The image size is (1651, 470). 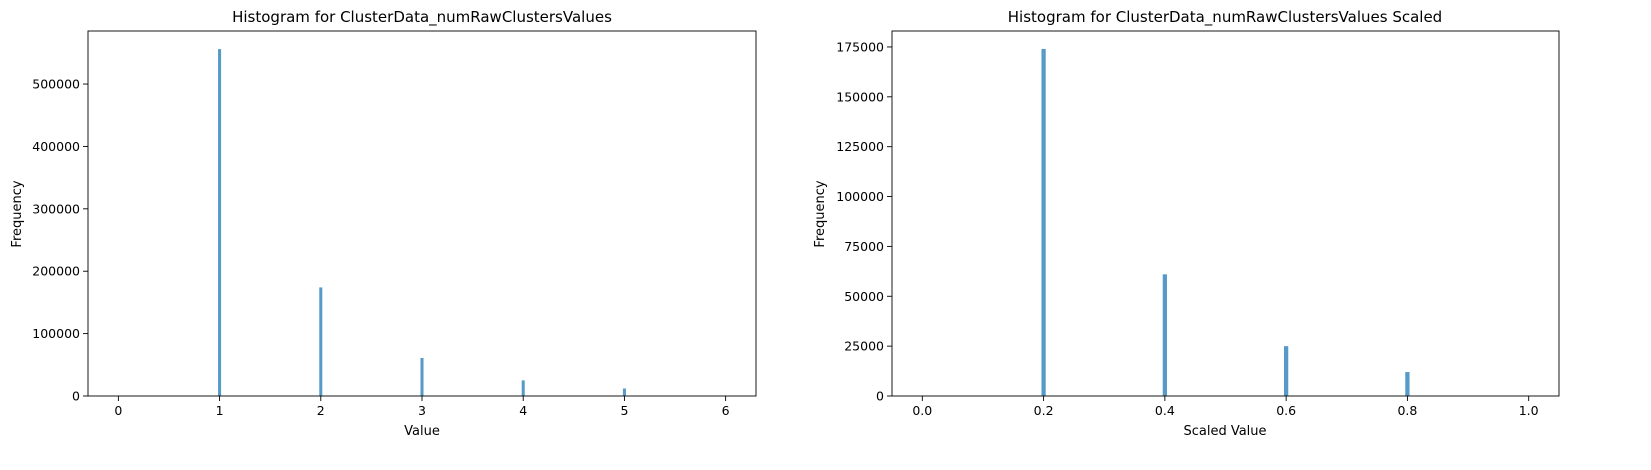 What do you see at coordinates (864, 221) in the screenshot?
I see `chart-right-y-ticks: 0 25000 50000 75000 100000 125000 150000 175000` at bounding box center [864, 221].